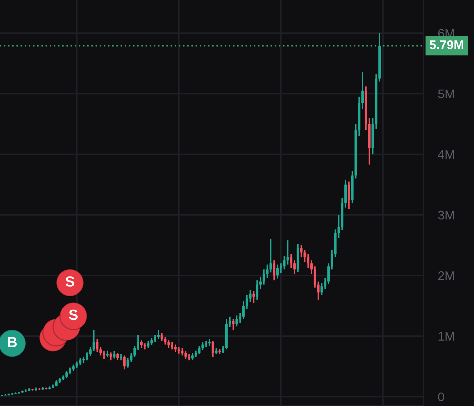 This screenshot has height=406, width=474. I want to click on y-tick-label: 3M, so click(446, 215).